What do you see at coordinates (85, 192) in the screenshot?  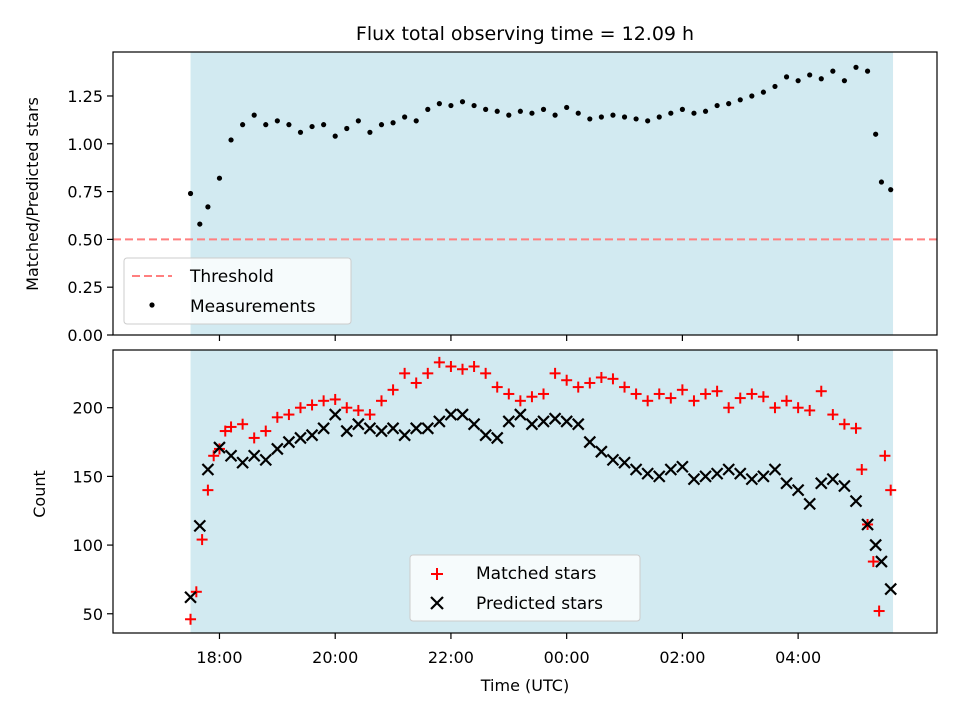 I see `y-tick-label: 0.75` at bounding box center [85, 192].